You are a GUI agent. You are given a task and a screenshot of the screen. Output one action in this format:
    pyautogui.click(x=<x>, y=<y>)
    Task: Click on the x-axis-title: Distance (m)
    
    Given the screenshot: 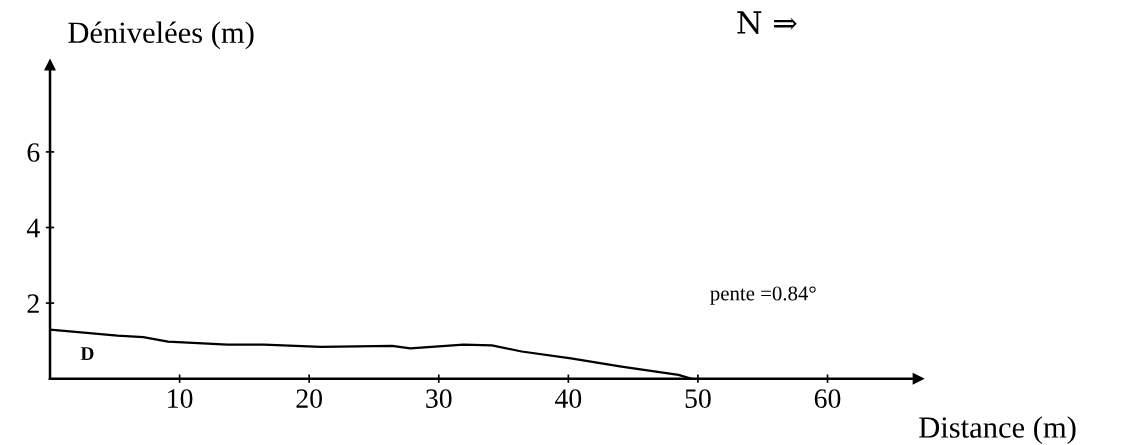 What is the action you would take?
    pyautogui.click(x=997, y=430)
    